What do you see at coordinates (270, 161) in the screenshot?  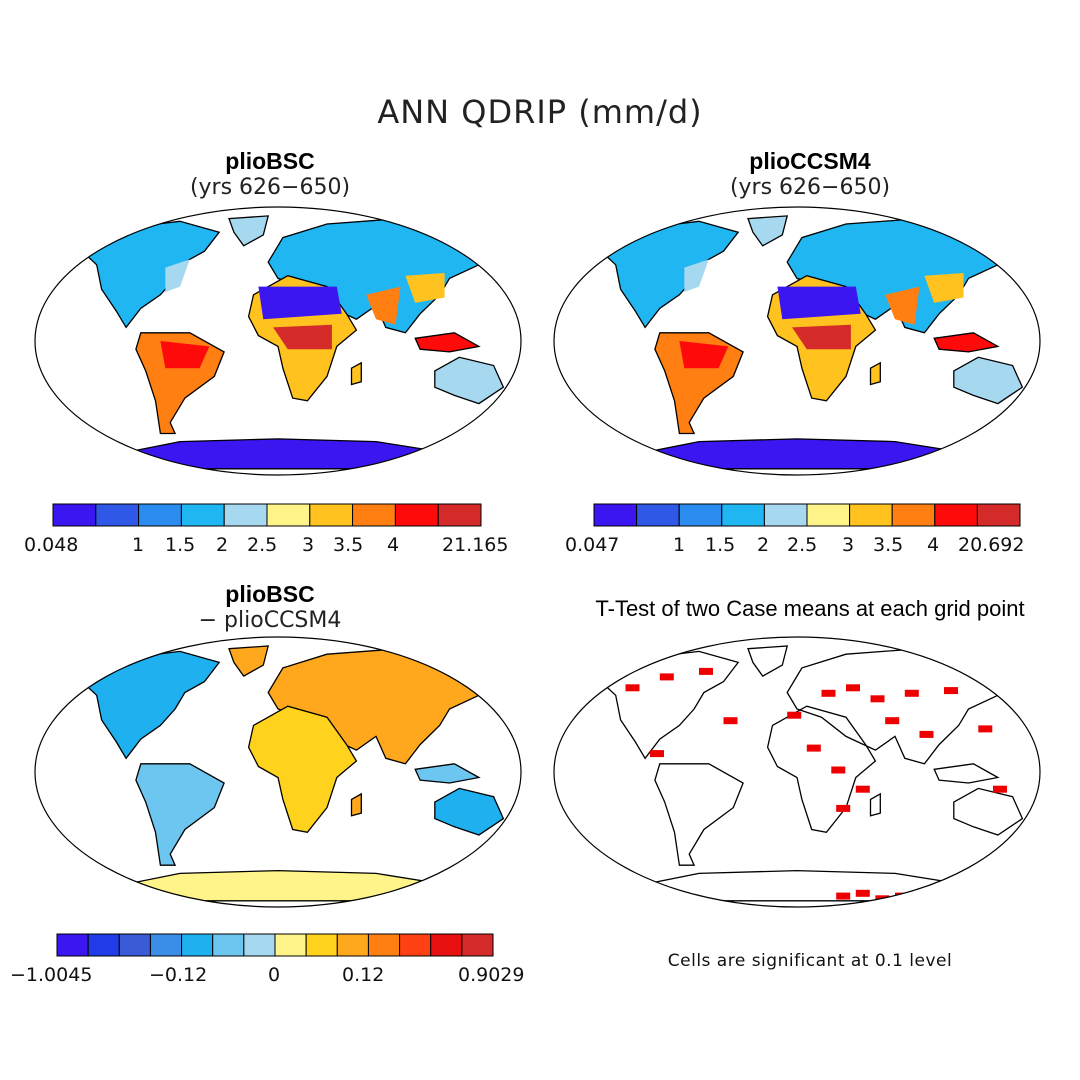 I see `panel1-title: plioBSC` at bounding box center [270, 161].